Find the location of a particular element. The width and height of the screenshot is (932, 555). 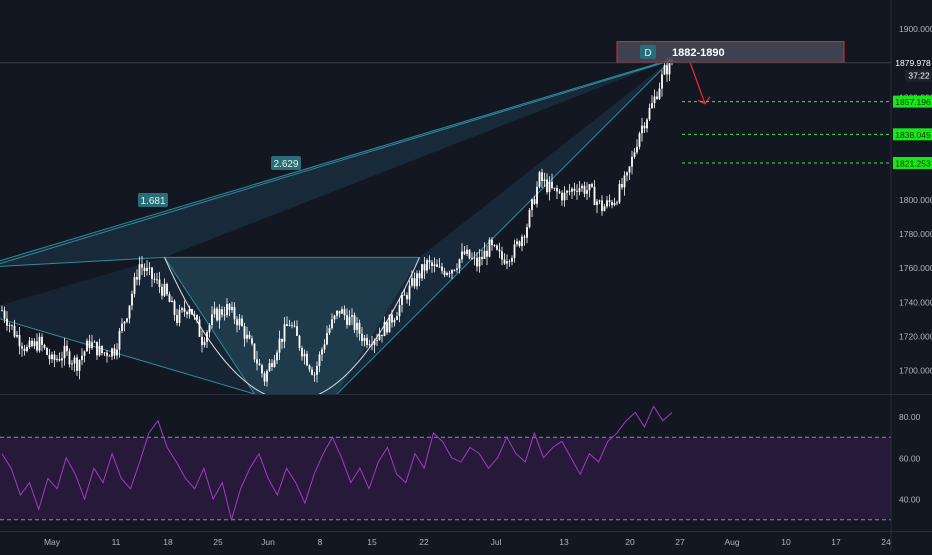

target-price-label: 1857.196 is located at coordinates (913, 102).